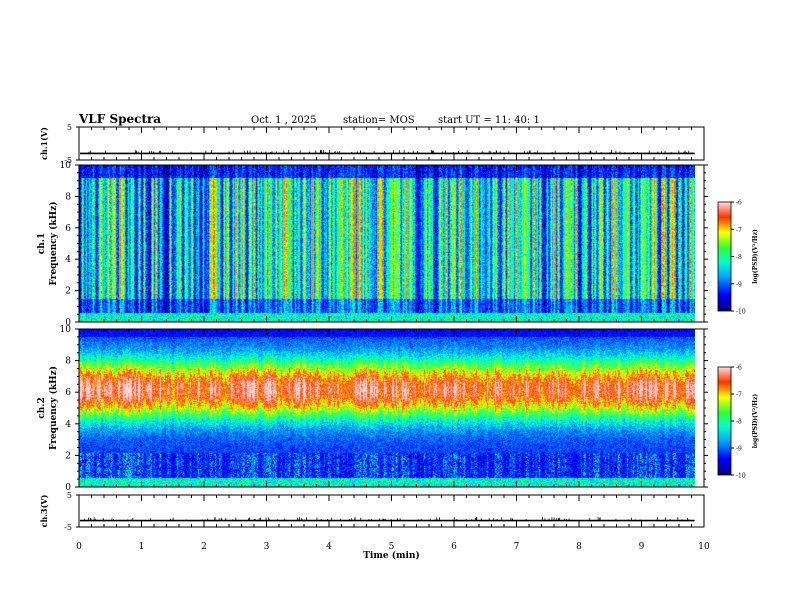 This screenshot has width=792, height=612. I want to click on x-tick-label: 0, so click(79, 547).